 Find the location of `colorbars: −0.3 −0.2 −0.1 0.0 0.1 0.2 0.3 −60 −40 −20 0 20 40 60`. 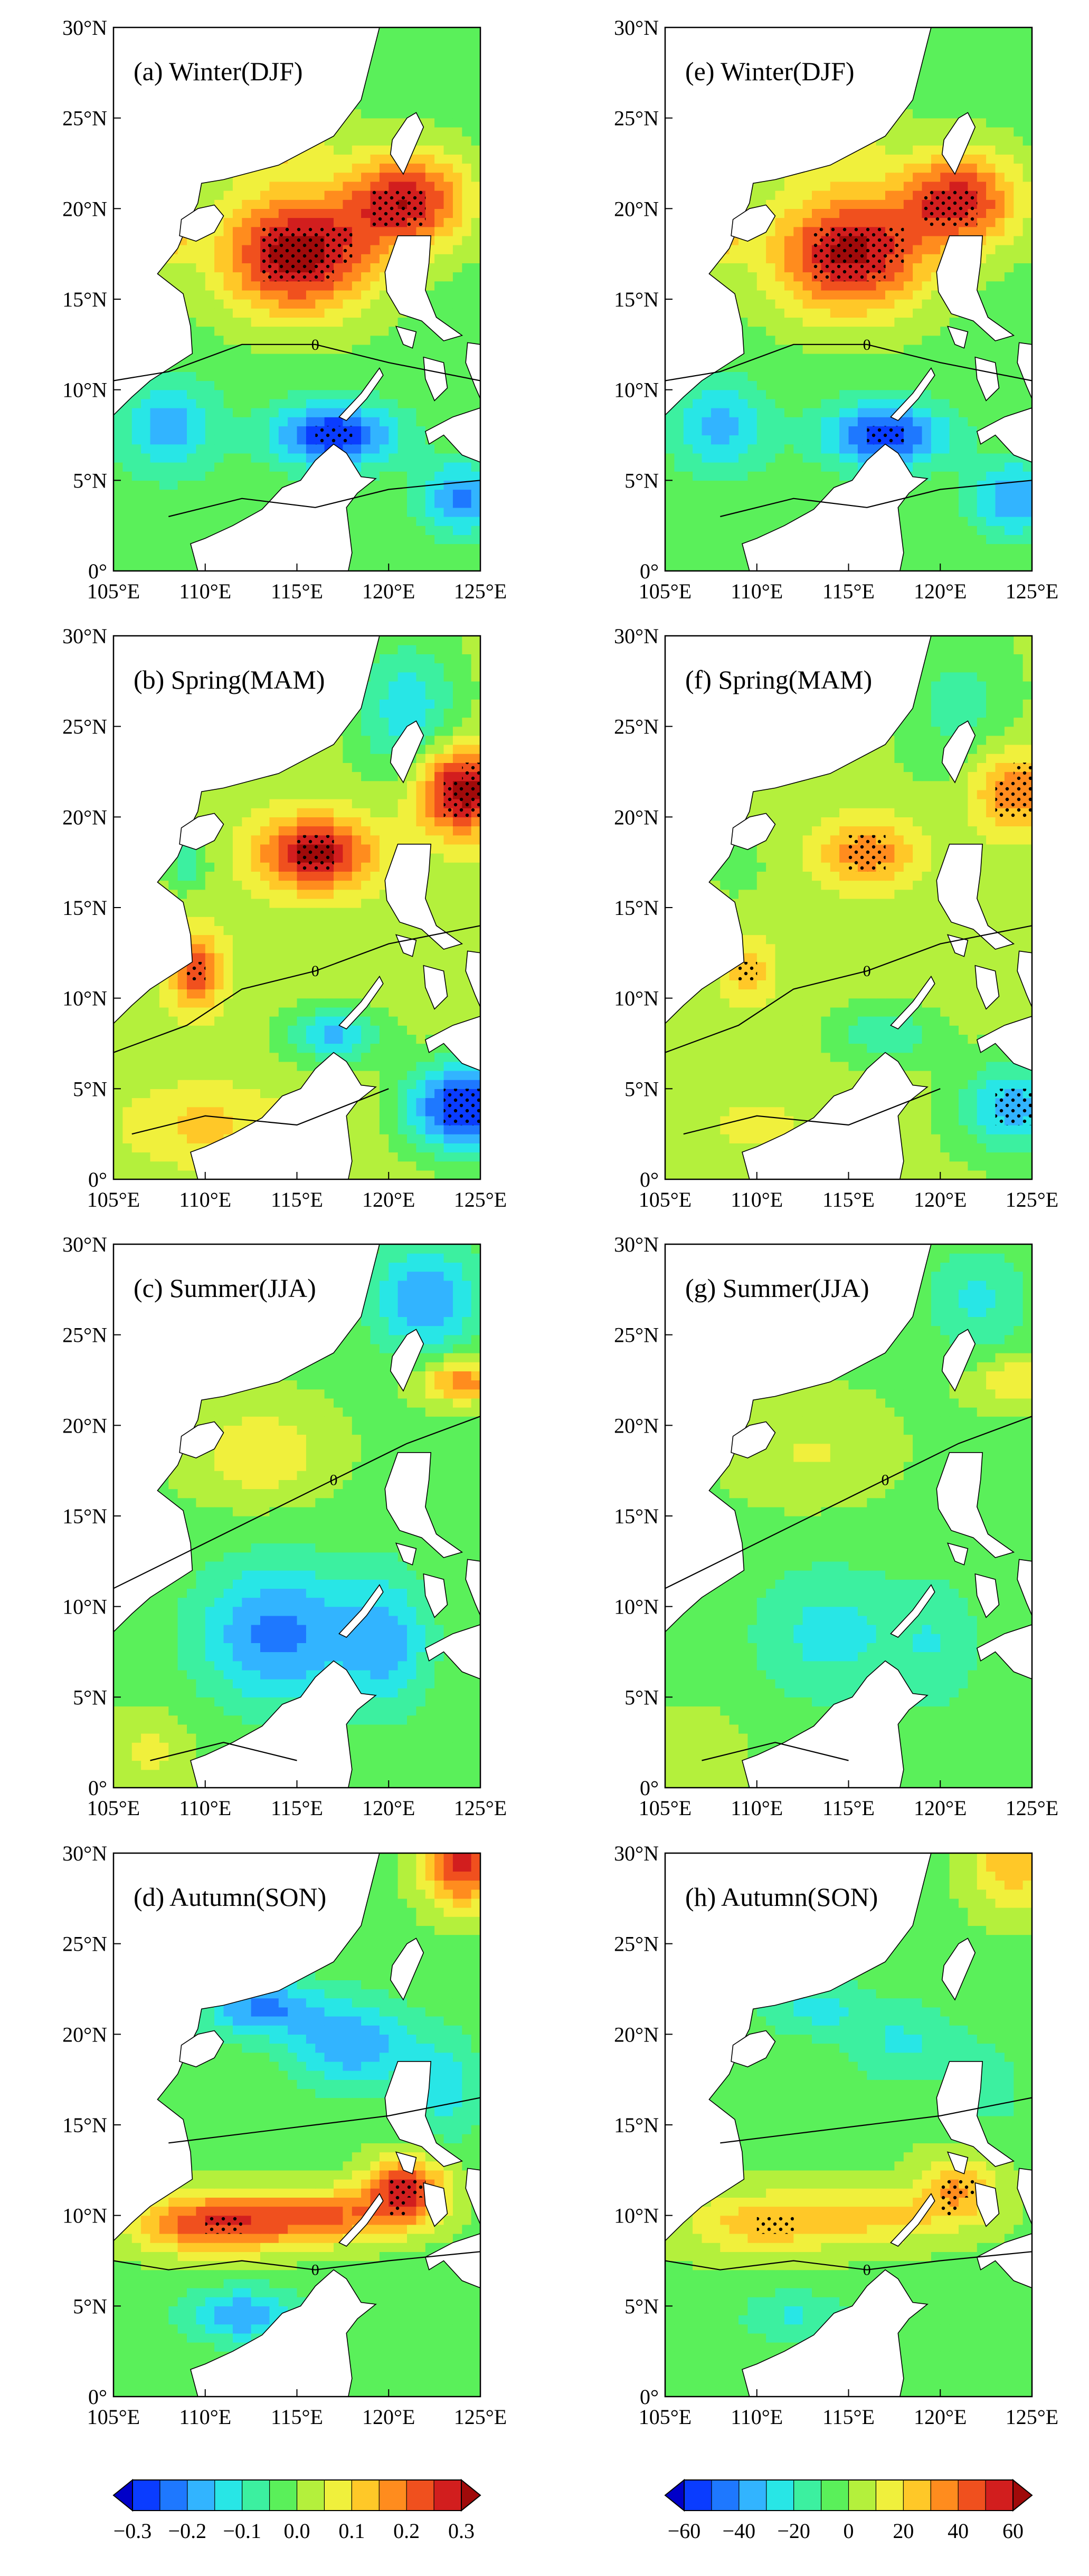

colorbars: −0.3 −0.2 −0.1 0.0 0.1 0.2 0.3 −60 −40 −20 0 20 40 60 is located at coordinates (572, 2510).